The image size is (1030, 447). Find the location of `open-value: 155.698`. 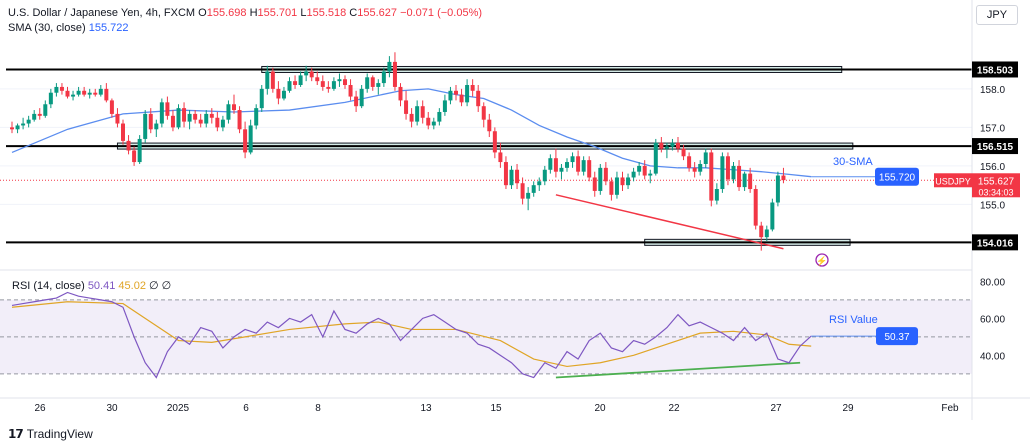

open-value: 155.698 is located at coordinates (226, 13).